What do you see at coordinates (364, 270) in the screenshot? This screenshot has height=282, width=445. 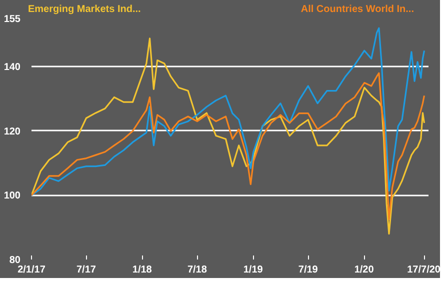 I see `x-tick-label: 1/20` at bounding box center [364, 270].